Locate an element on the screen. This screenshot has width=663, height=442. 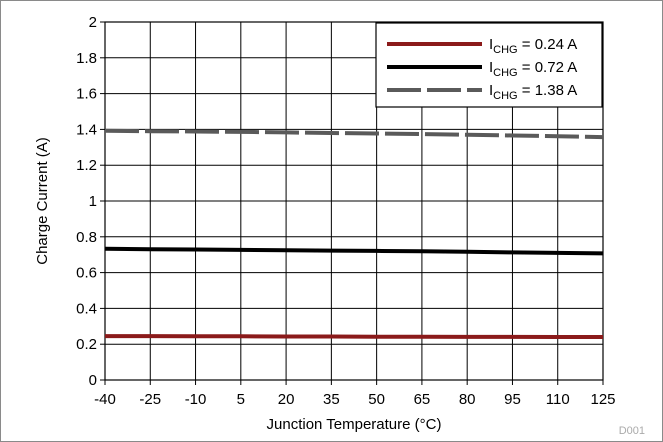
y-tick-label: 0.8 is located at coordinates (86, 237).